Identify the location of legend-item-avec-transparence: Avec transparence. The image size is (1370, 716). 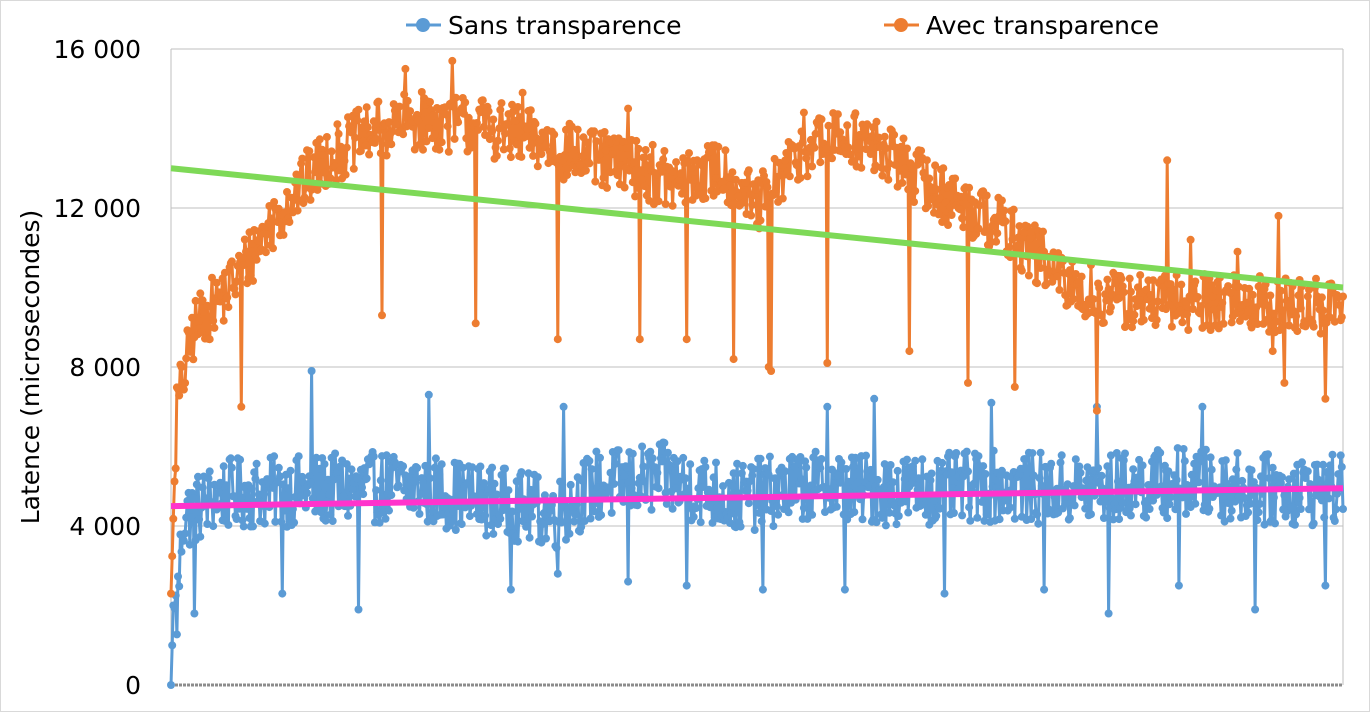
(1021, 25).